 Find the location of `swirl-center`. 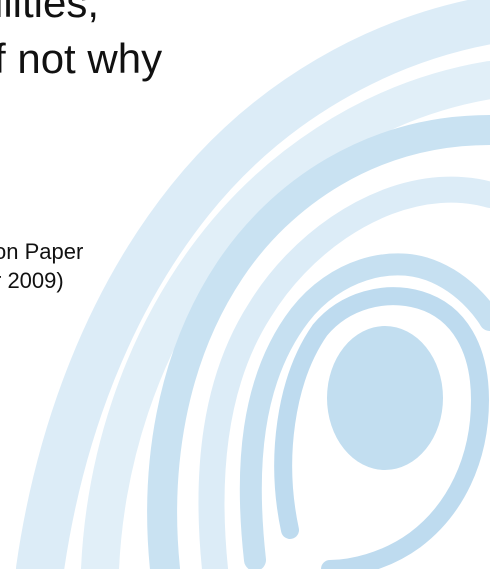

swirl-center is located at coordinates (385, 398).